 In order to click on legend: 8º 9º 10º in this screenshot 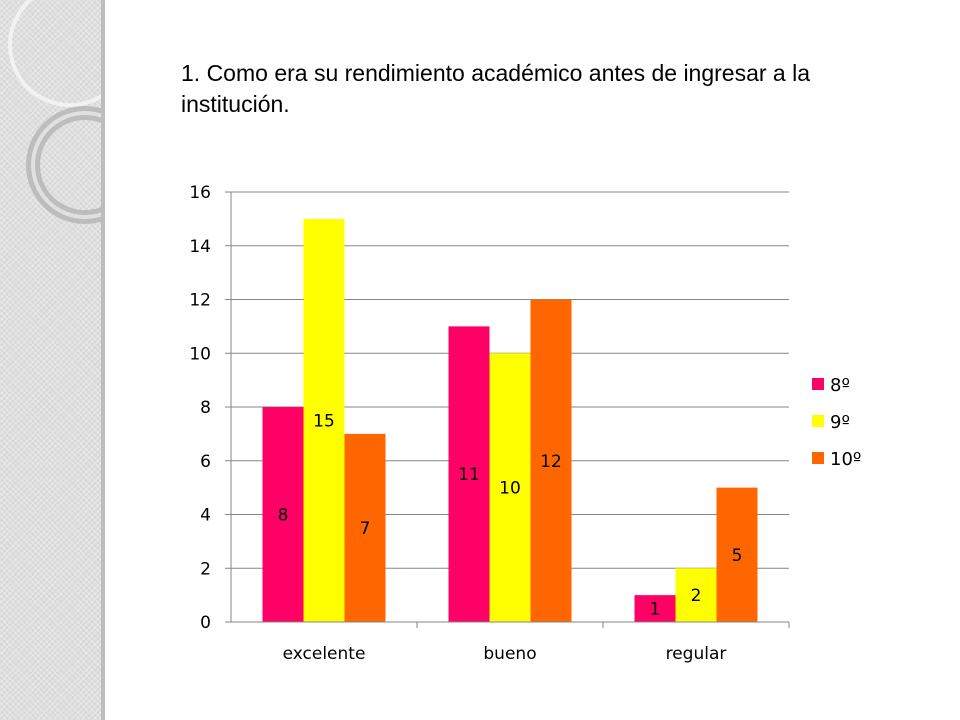, I will do `click(836, 422)`.